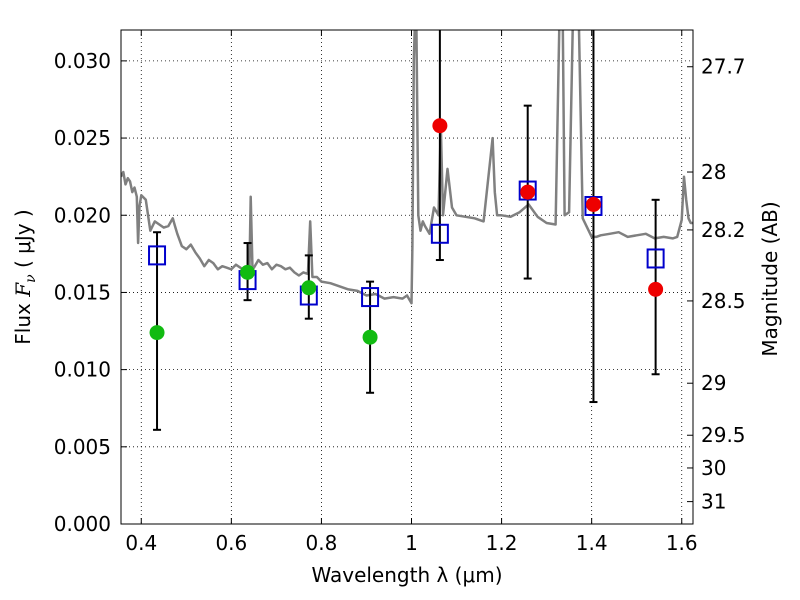  Describe the element at coordinates (82, 61) in the screenshot. I see `y-tick-label: 0.030` at that location.